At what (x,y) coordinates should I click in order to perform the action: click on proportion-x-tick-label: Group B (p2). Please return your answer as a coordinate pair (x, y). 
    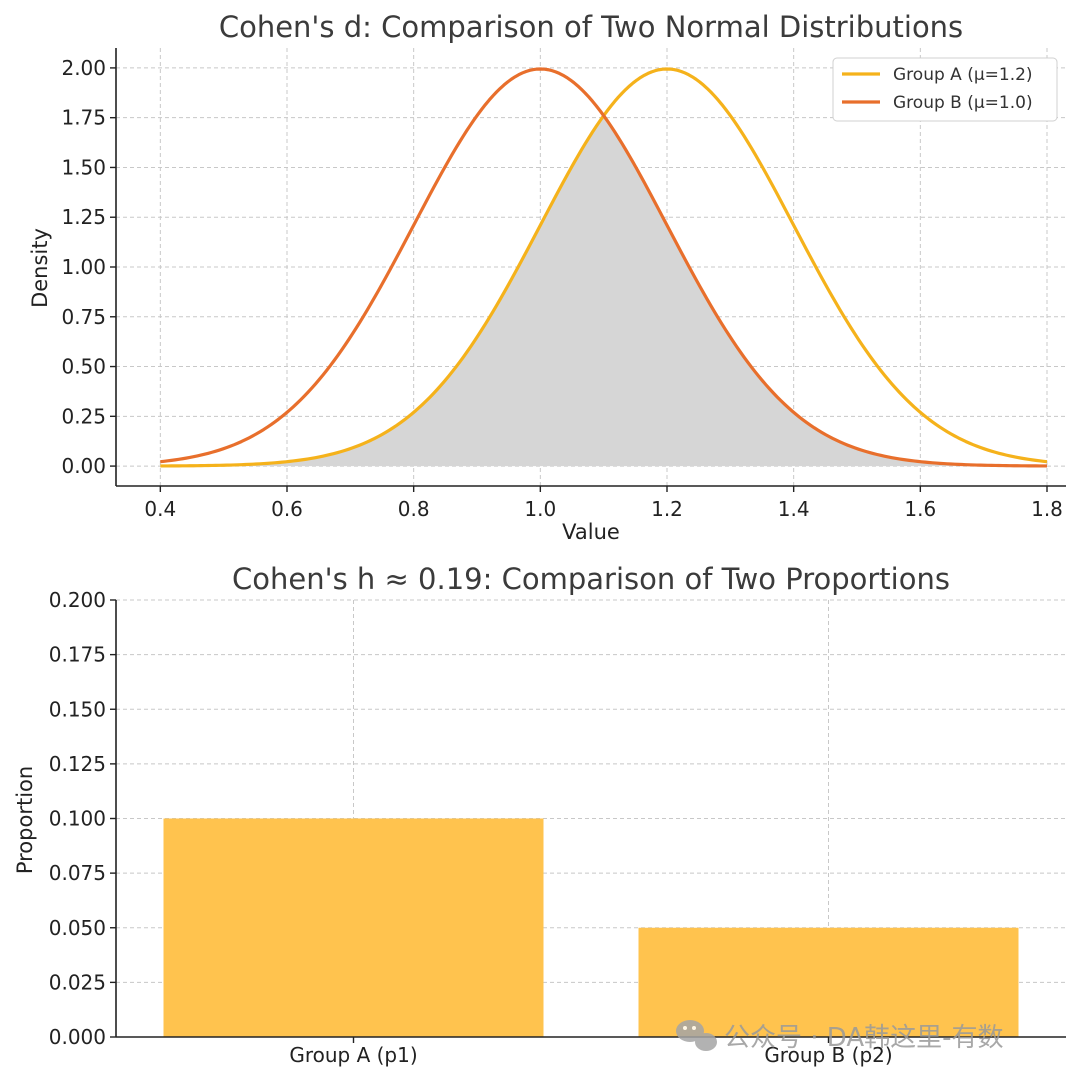
    Looking at the image, I should click on (828, 1055).